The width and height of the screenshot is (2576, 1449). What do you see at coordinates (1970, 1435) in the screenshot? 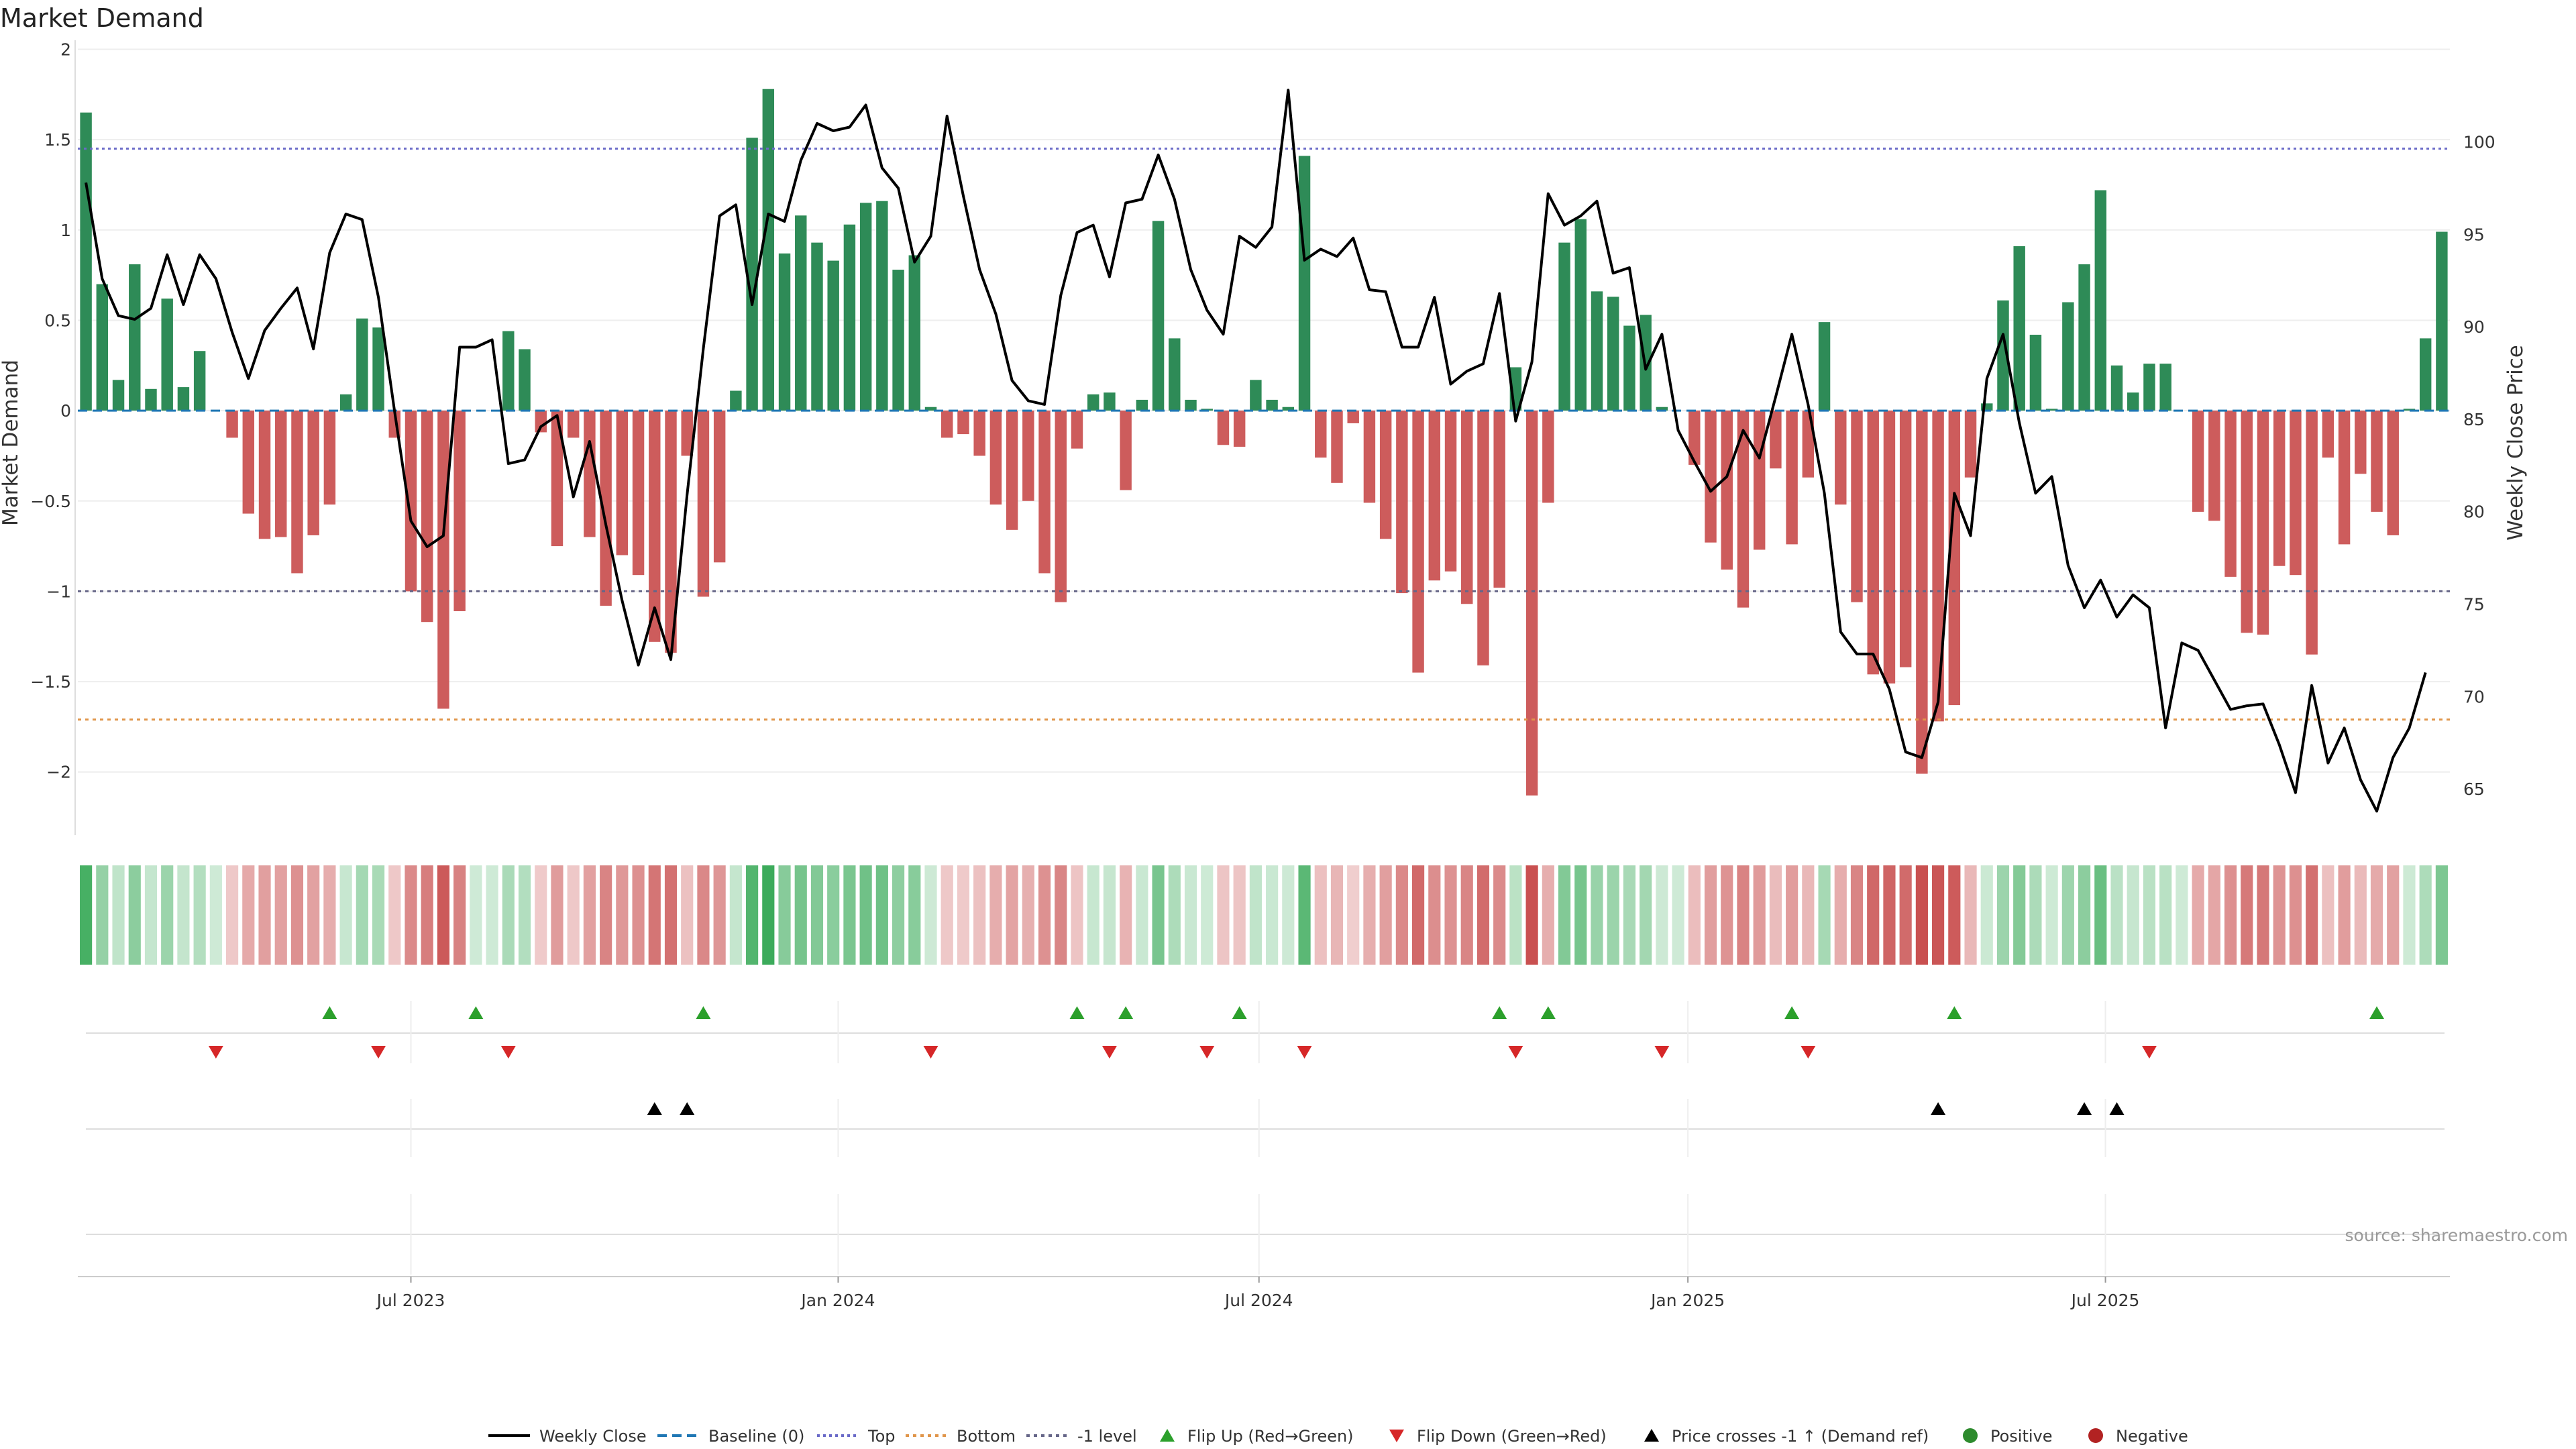
I see `legend-swatch` at bounding box center [1970, 1435].